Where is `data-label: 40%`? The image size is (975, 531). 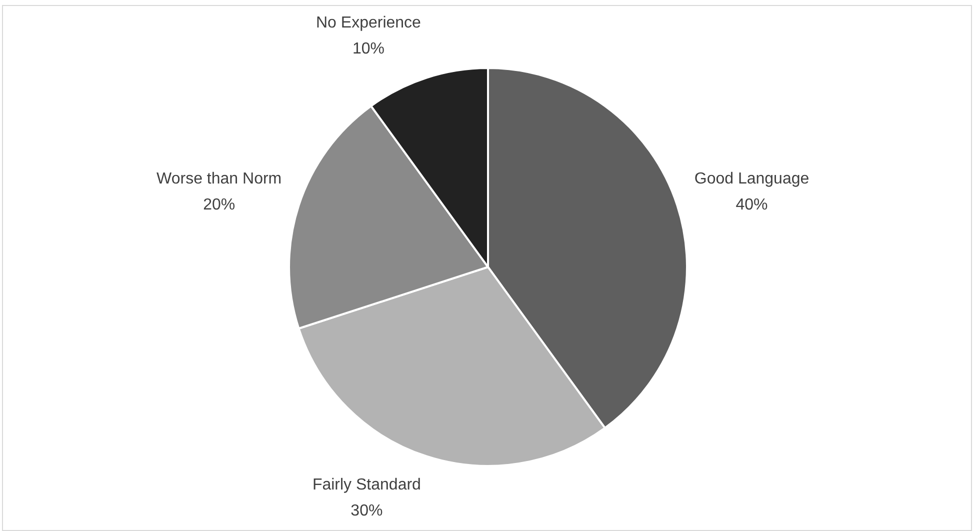
data-label: 40% is located at coordinates (752, 205).